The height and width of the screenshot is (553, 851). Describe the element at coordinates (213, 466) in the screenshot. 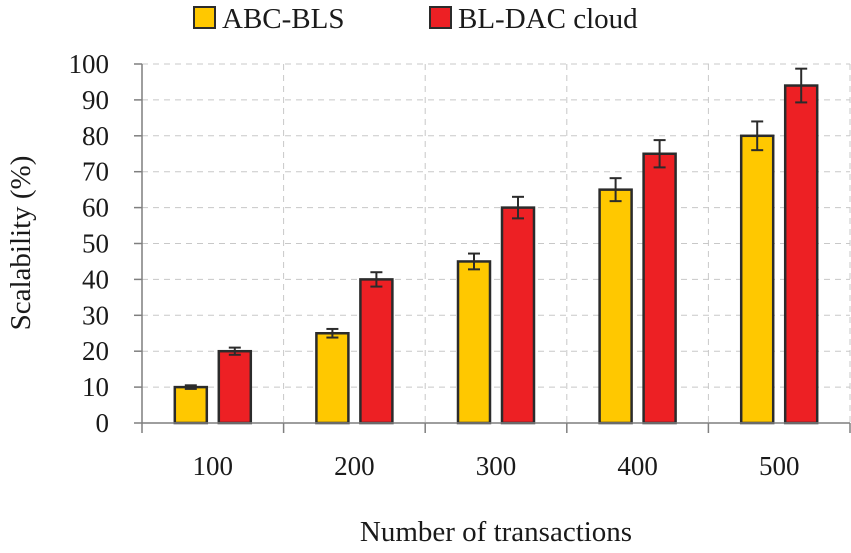

I see `x-tick-label-100: 100` at that location.